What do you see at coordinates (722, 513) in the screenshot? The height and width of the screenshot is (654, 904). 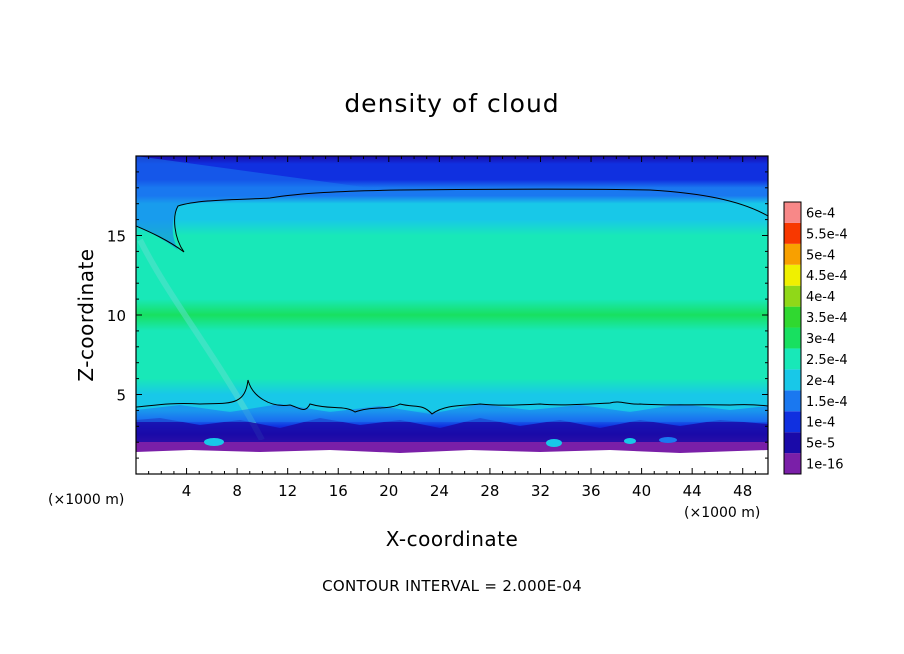 I see `x-unit-label-right: (×1000 m)` at bounding box center [722, 513].